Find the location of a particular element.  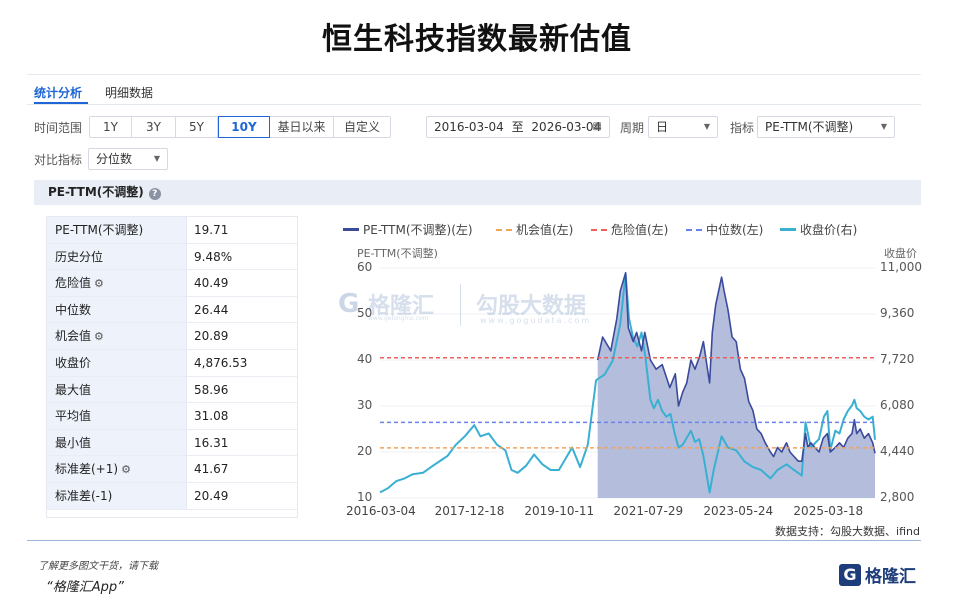

legend-median: 中位数(左) is located at coordinates (724, 229).